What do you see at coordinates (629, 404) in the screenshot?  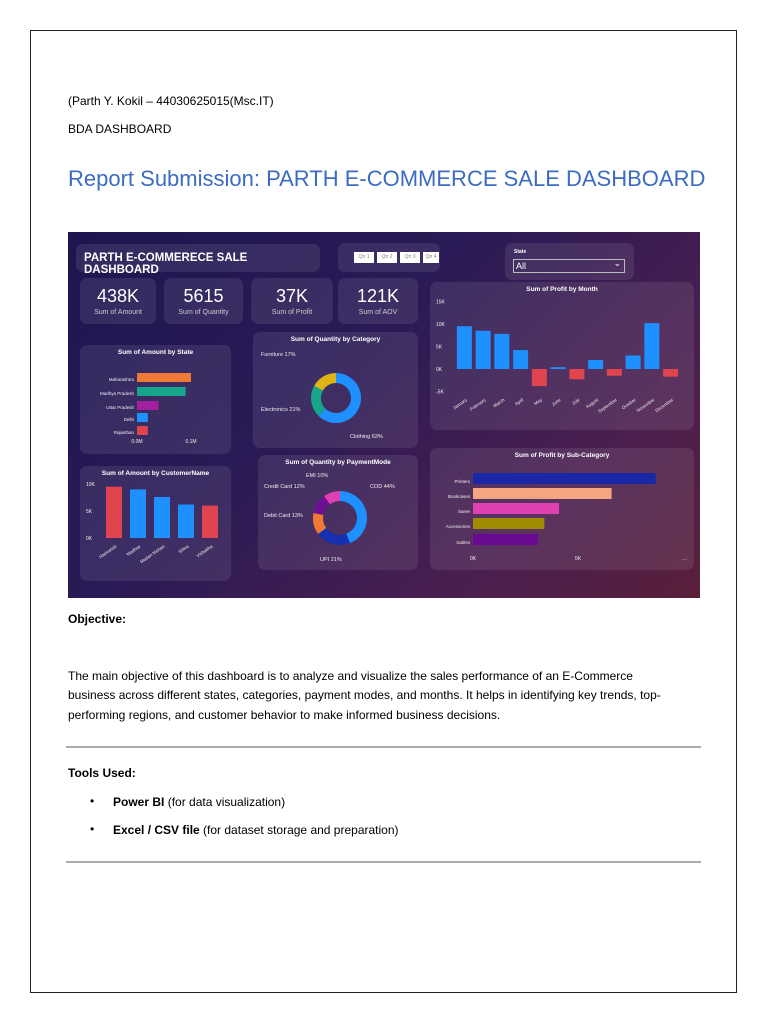 I see `category-label: October` at bounding box center [629, 404].